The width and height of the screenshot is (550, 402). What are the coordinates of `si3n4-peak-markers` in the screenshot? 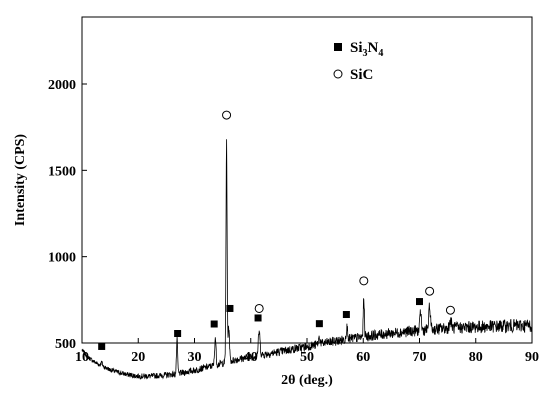 It's located at (260, 324).